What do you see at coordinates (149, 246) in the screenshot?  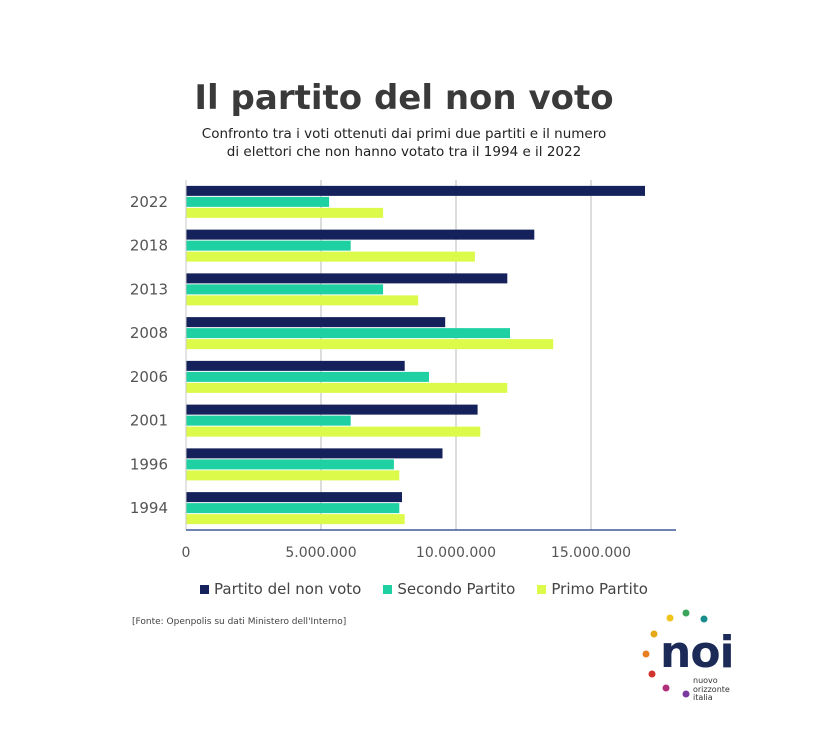 I see `category-label-2018: 2018` at bounding box center [149, 246].